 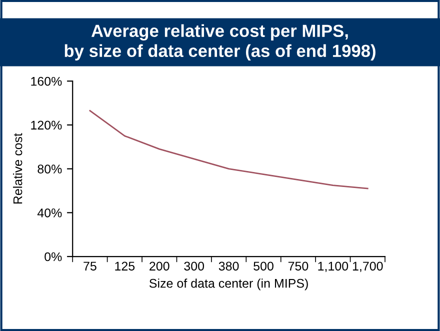 I want to click on x-tick-label: 200, so click(x=160, y=266).